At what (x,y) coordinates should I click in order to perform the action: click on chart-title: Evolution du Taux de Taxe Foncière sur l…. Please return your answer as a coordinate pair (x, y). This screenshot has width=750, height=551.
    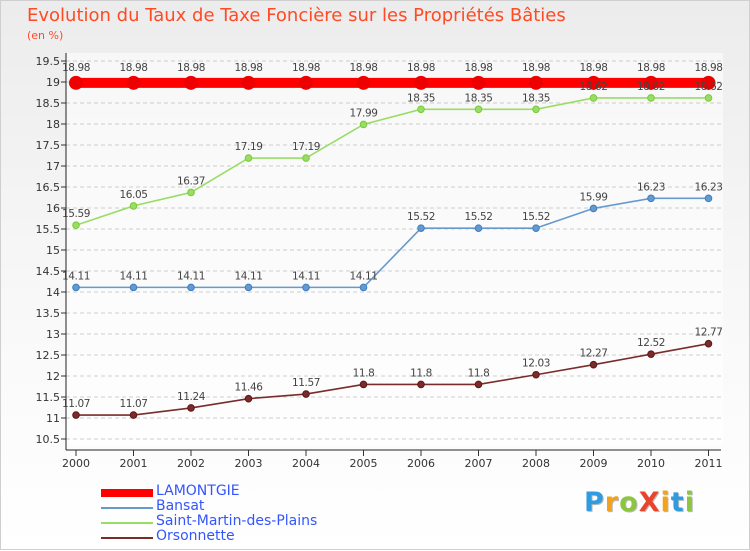
    Looking at the image, I should click on (296, 15).